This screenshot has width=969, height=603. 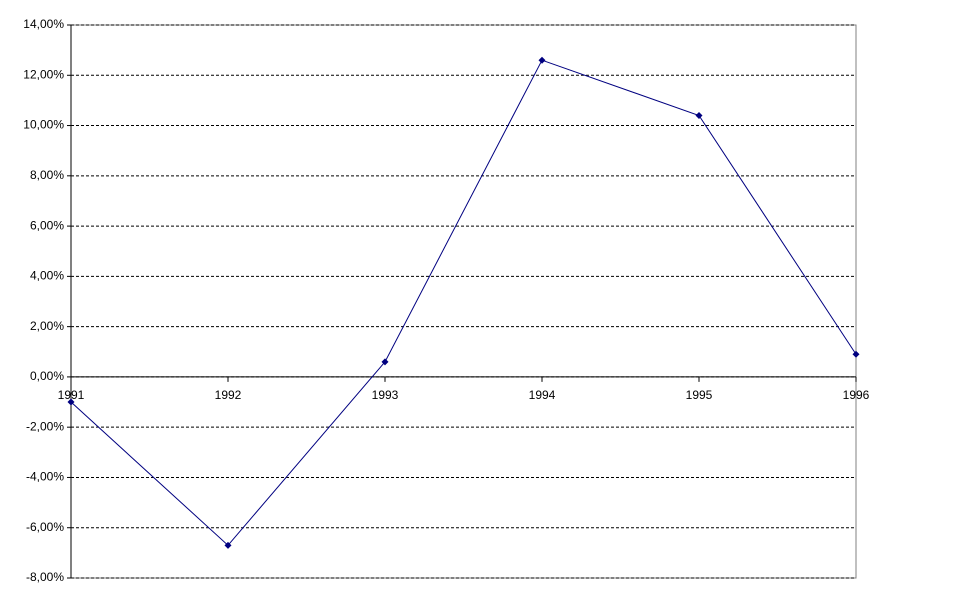 I want to click on y-tick-label: 2,00%, so click(x=47, y=326).